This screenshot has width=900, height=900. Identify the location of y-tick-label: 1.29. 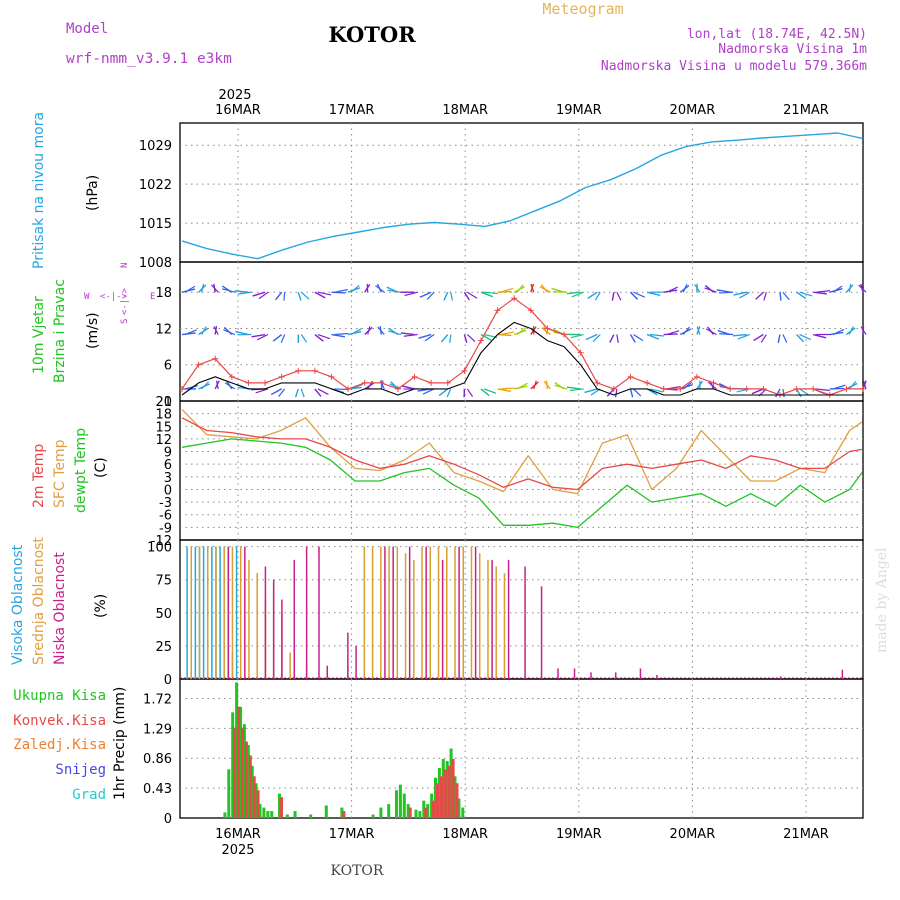
(157, 729).